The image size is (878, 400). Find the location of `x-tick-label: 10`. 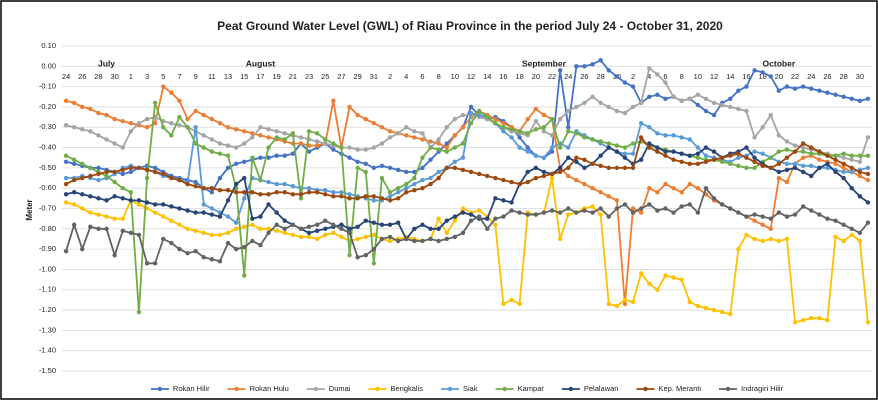

x-tick-label: 10 is located at coordinates (455, 76).